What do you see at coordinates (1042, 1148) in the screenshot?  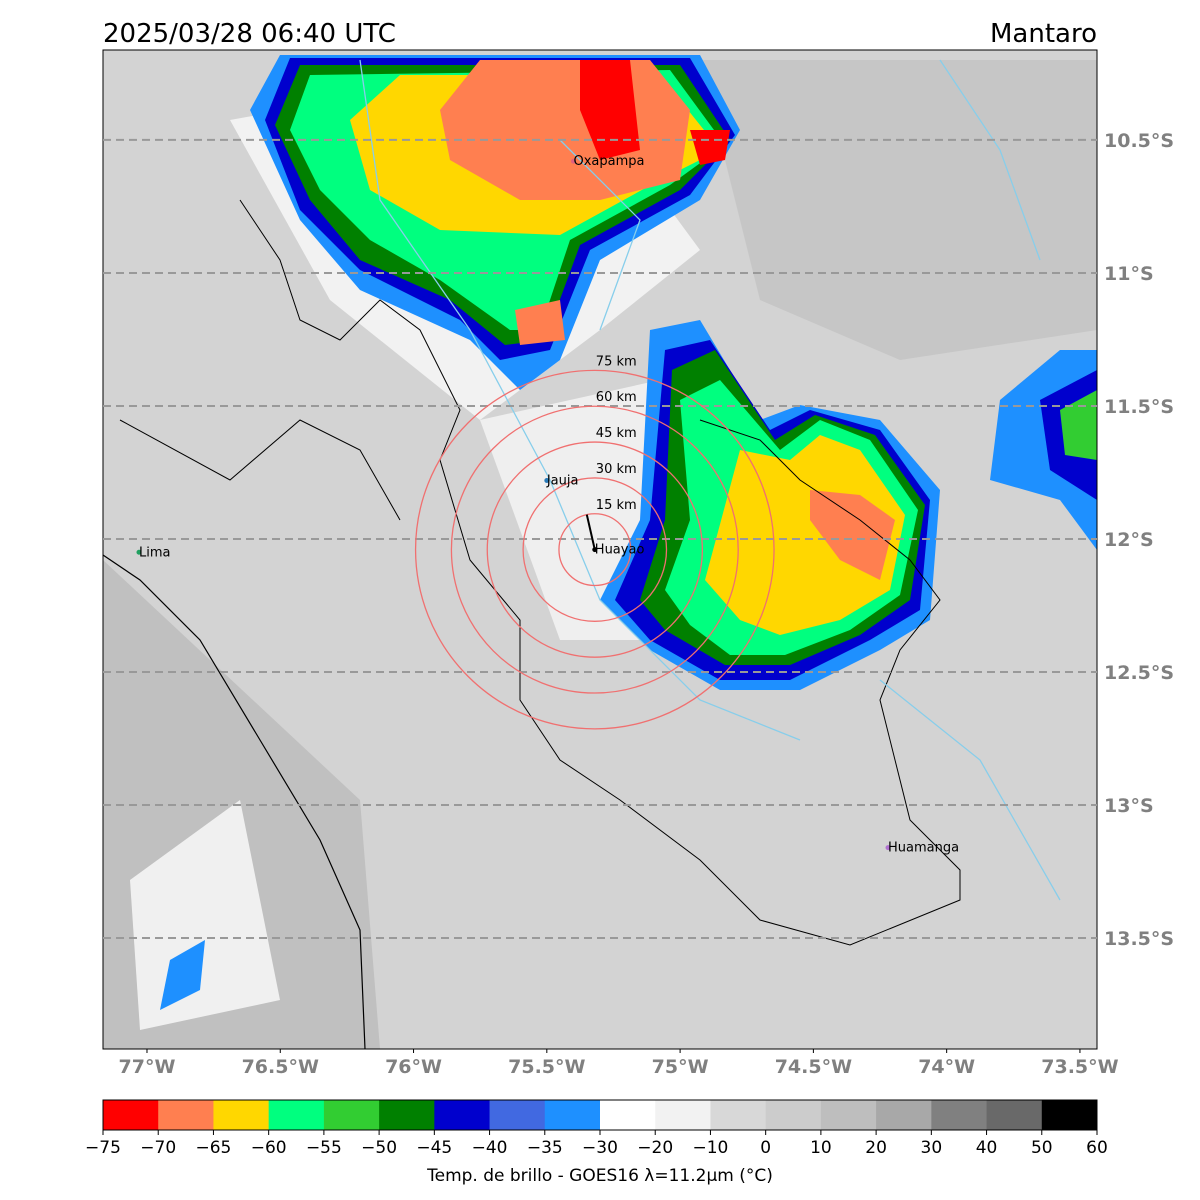 I see `colorbar-tick-label: 50` at bounding box center [1042, 1148].